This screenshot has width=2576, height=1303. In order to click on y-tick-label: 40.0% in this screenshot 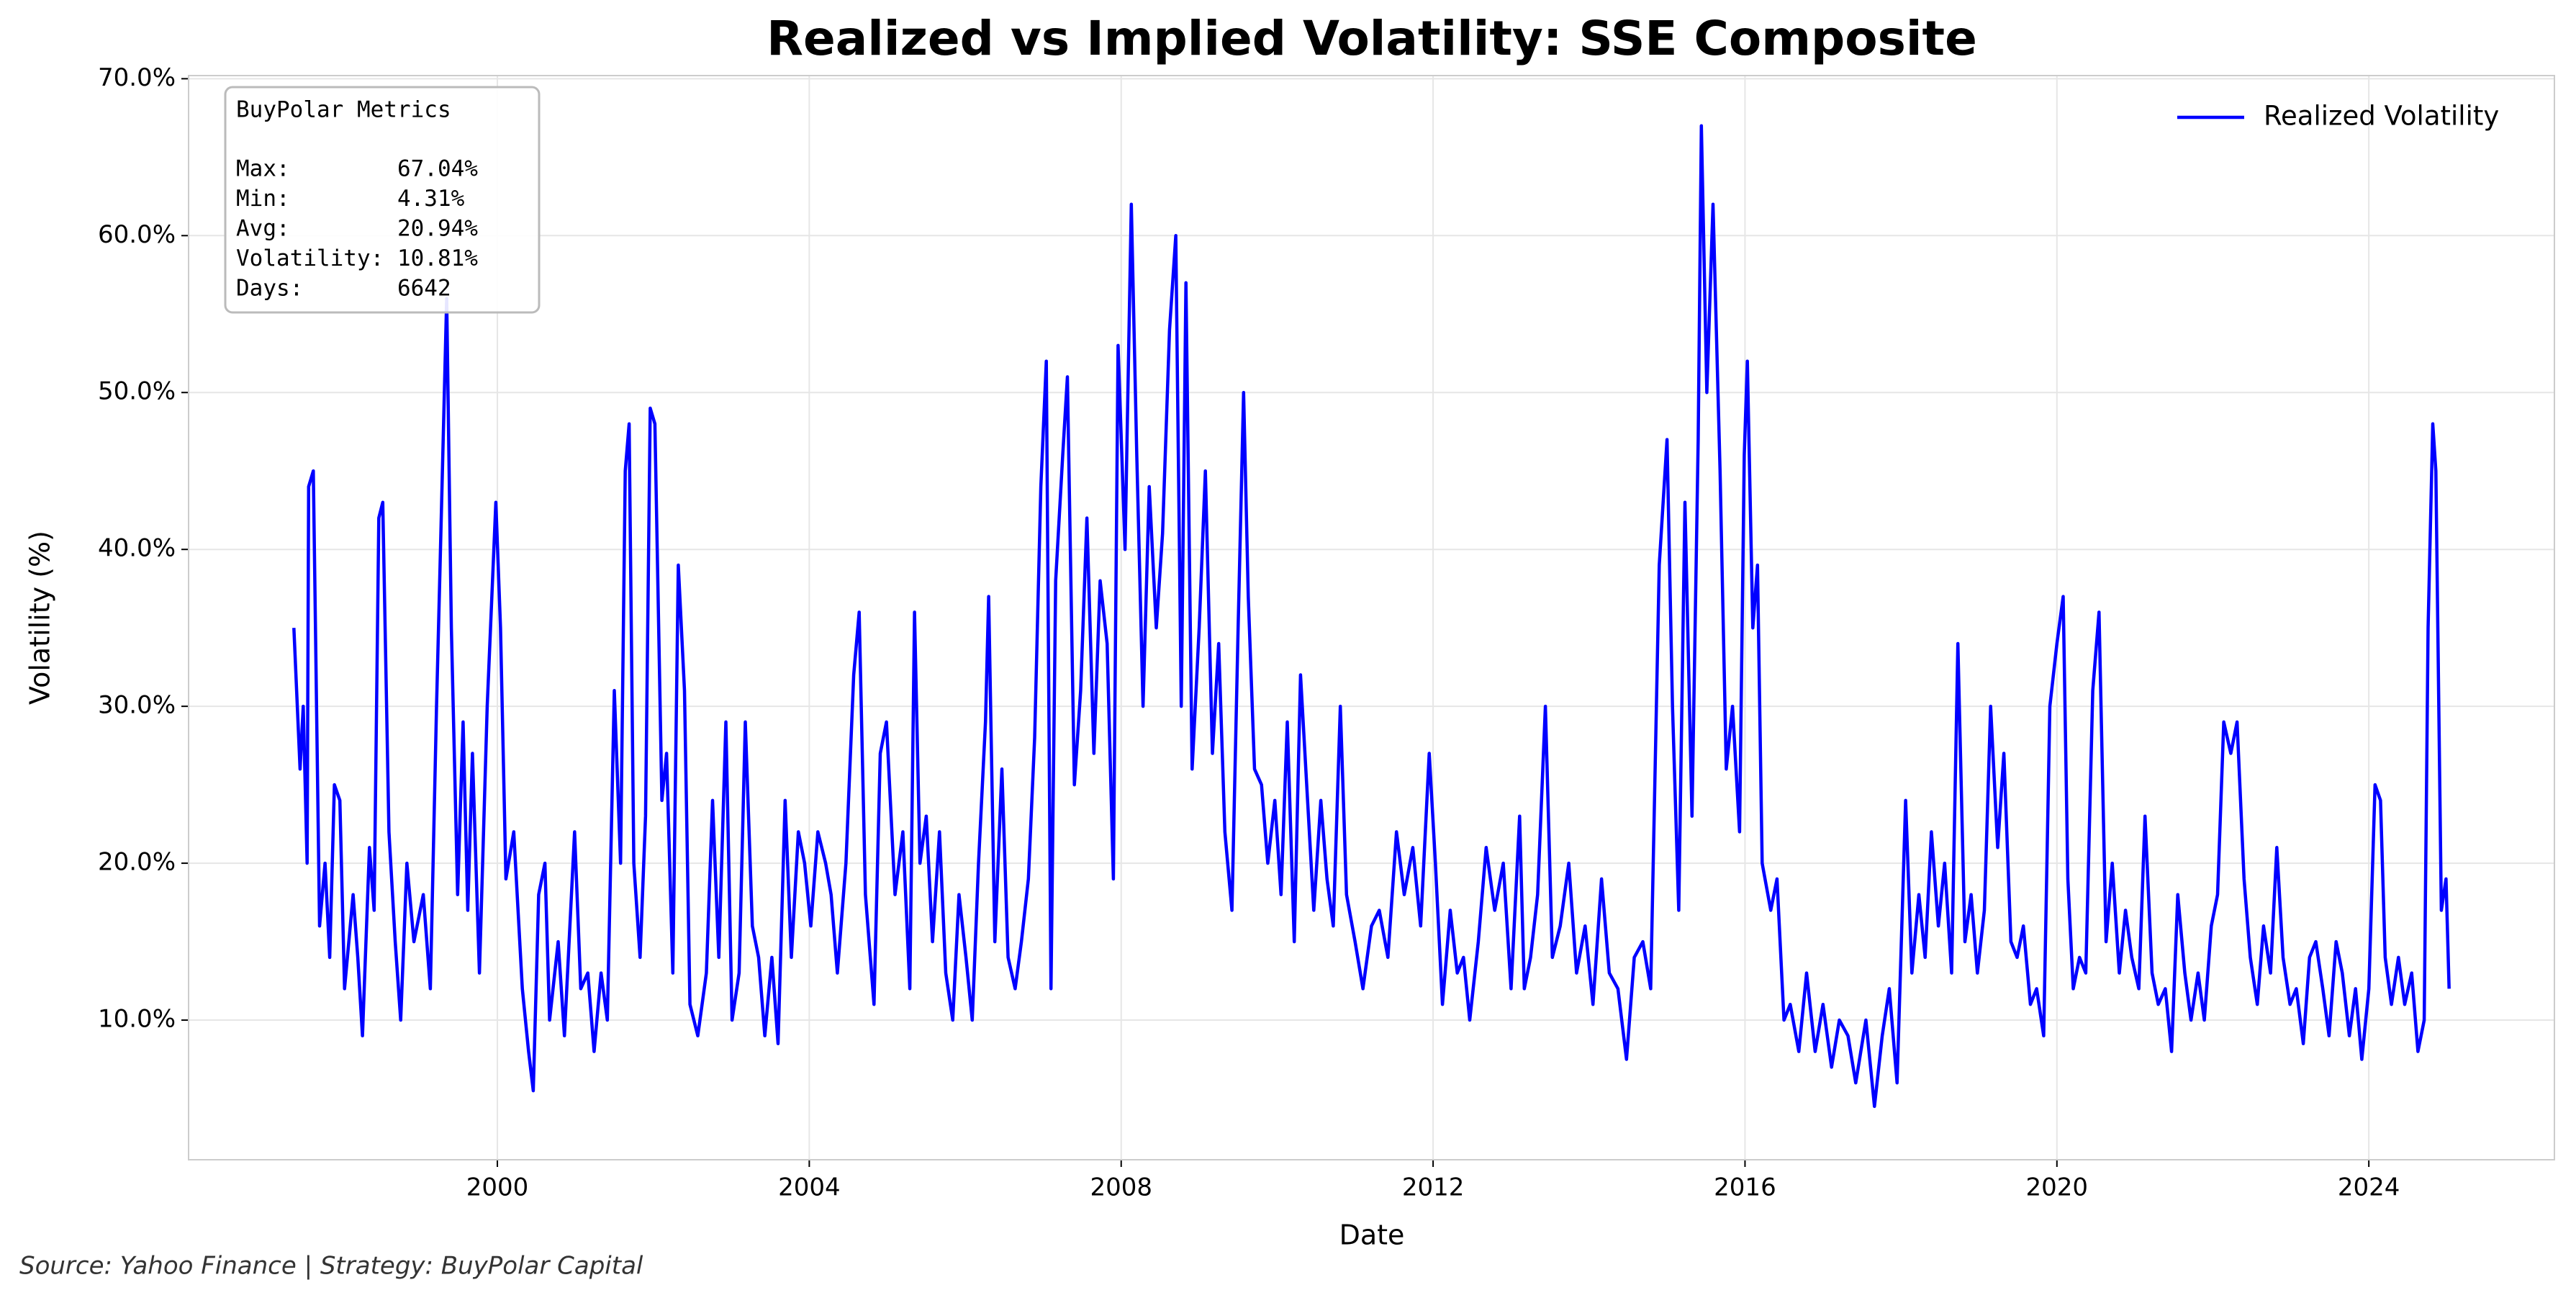, I will do `click(137, 548)`.